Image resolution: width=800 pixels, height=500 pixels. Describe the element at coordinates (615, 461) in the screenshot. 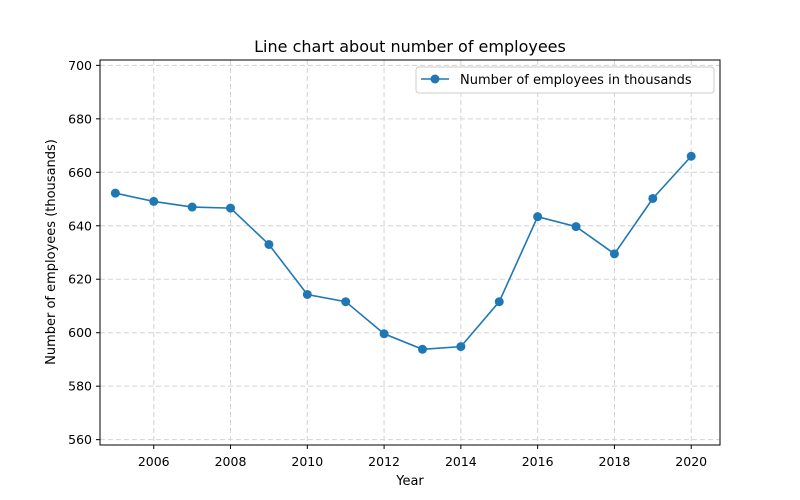

I see `x-tick-label: 2018` at that location.